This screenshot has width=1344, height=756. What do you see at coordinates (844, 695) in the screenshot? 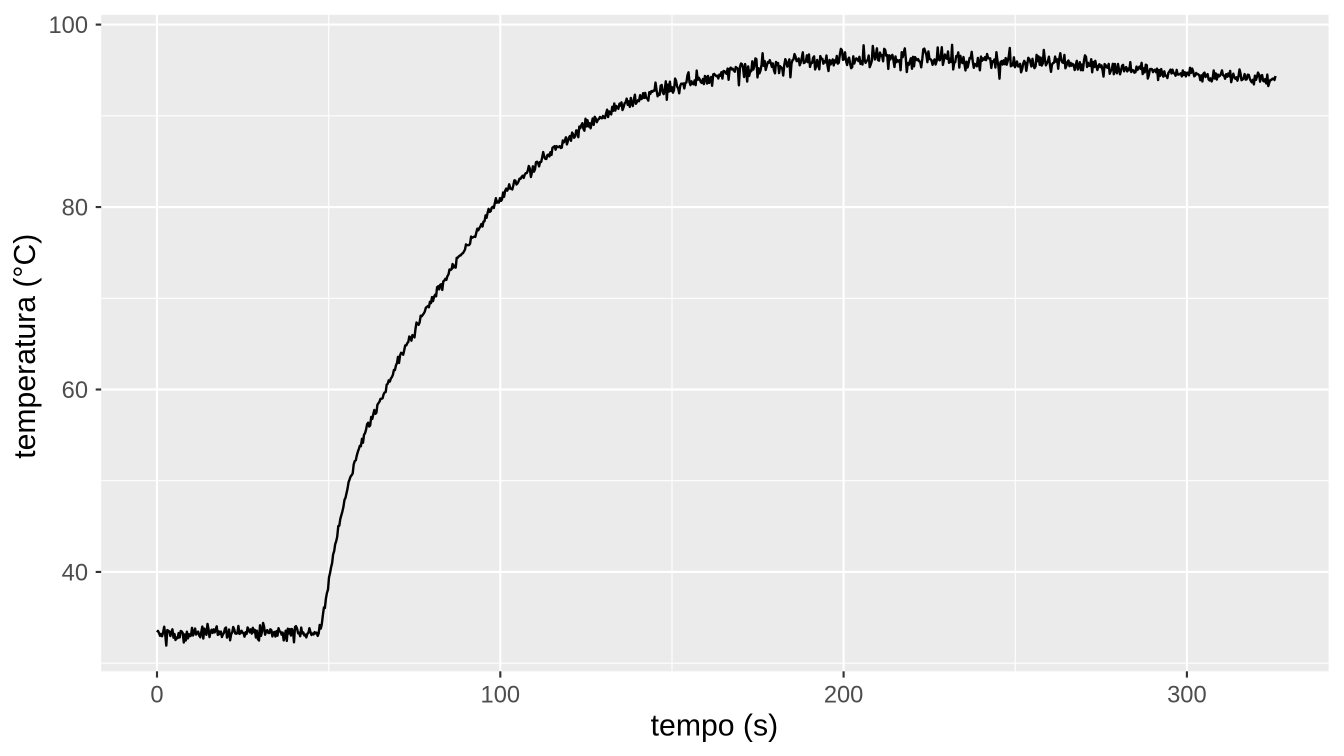
I see `svg-text: 200` at bounding box center [844, 695].